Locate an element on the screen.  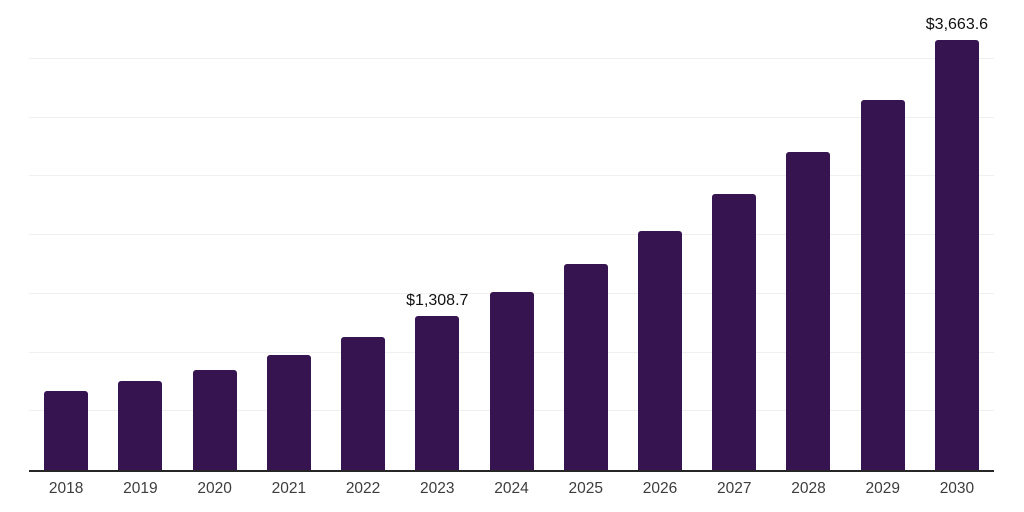
x-tick-2019: 2019 is located at coordinates (140, 488).